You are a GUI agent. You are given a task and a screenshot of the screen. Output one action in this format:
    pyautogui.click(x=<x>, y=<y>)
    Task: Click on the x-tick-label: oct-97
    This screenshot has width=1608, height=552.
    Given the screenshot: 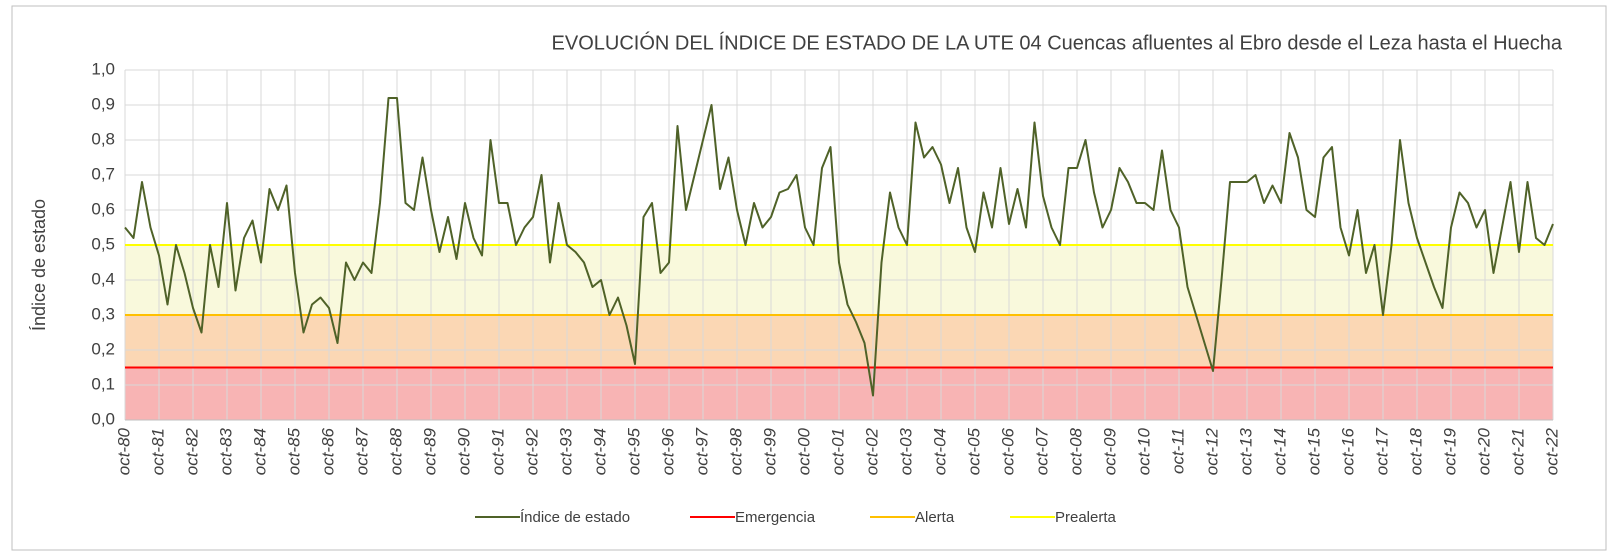 What is the action you would take?
    pyautogui.click(x=701, y=451)
    